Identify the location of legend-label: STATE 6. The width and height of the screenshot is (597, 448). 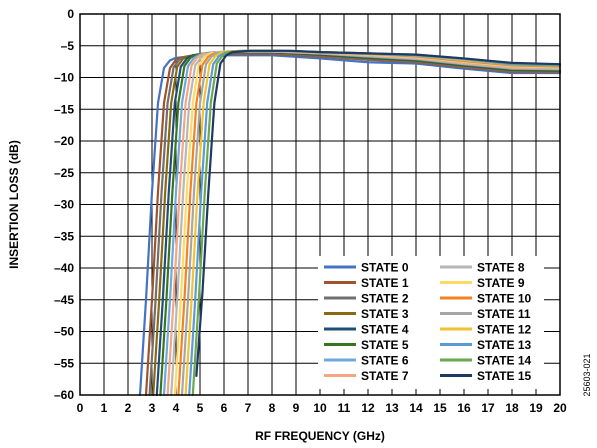
(385, 361).